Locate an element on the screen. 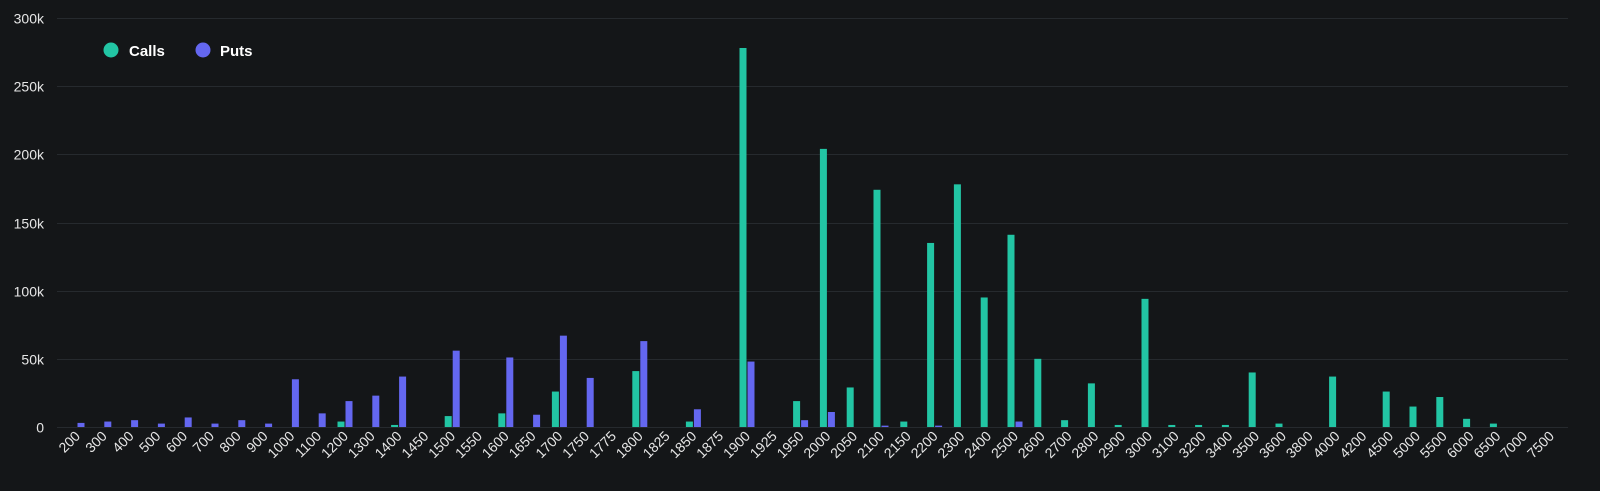 The height and width of the screenshot is (491, 1600). legend-item-calls: Calls is located at coordinates (134, 51).